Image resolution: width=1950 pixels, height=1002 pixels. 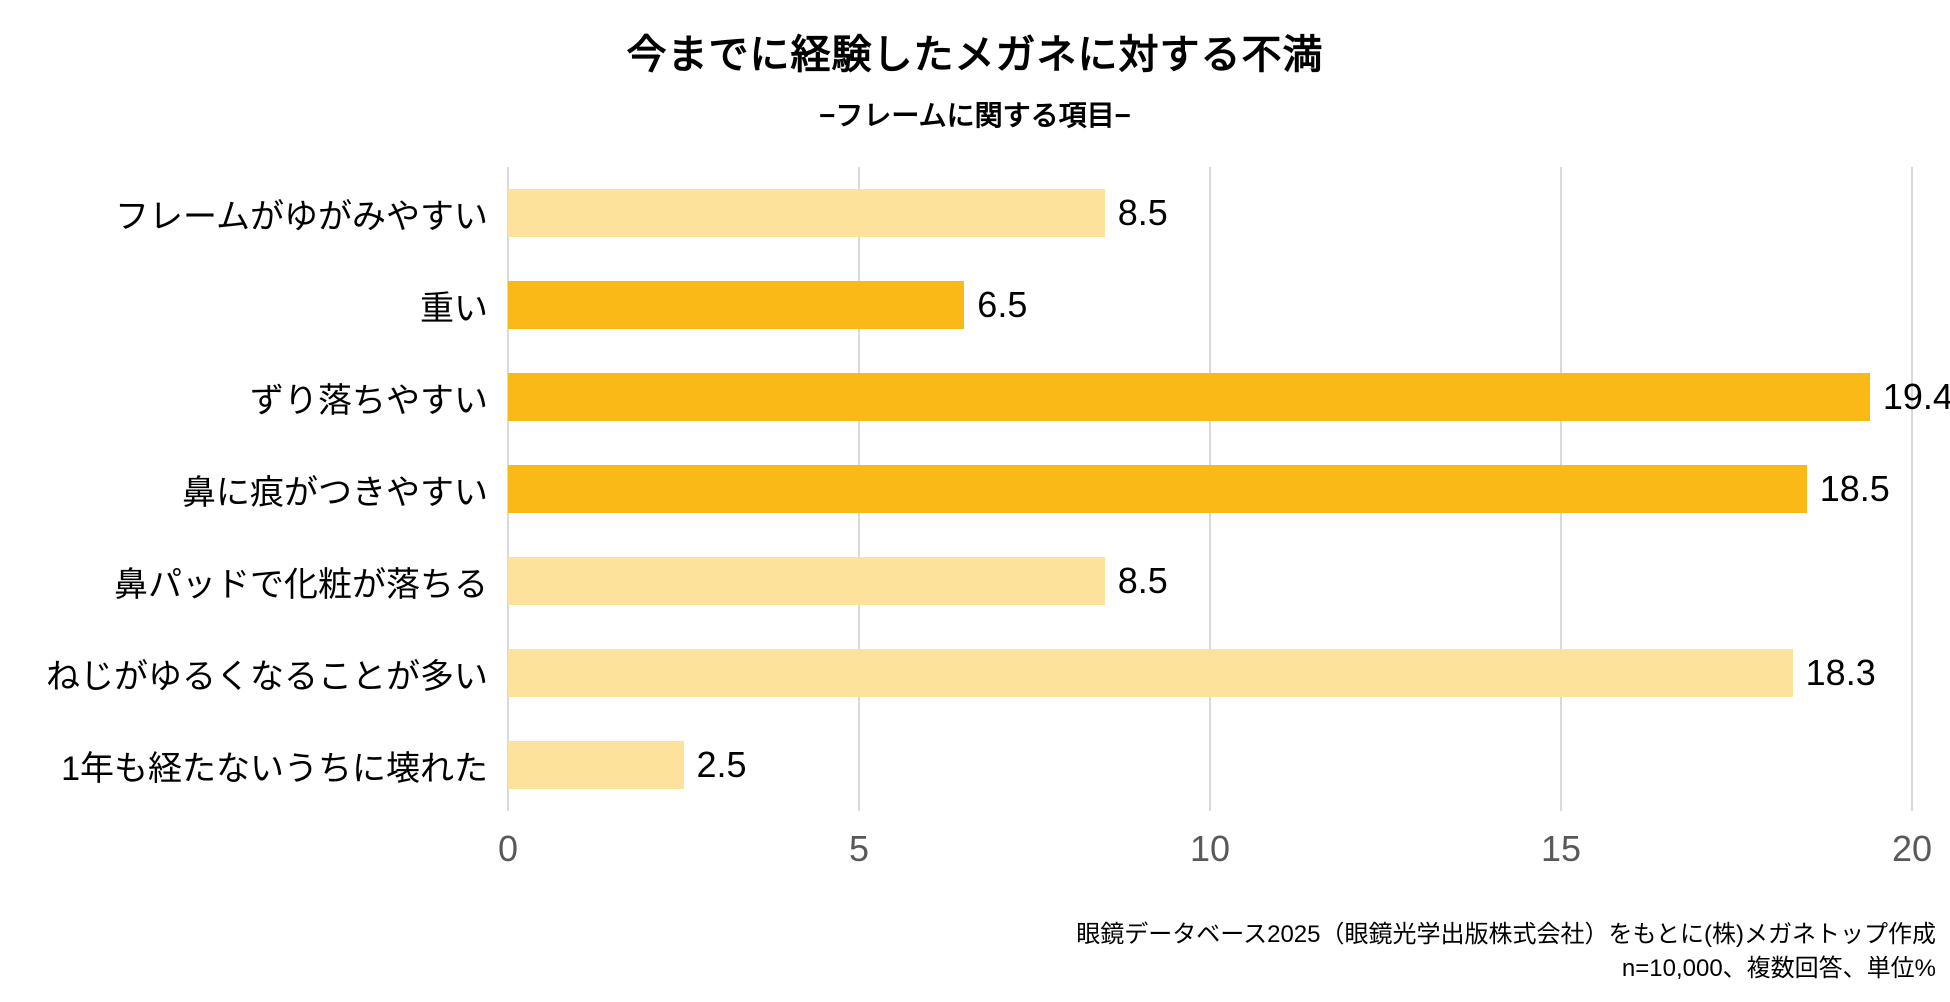 I want to click on category-label: ねじがゆるくなることが多い, so click(x=267, y=676).